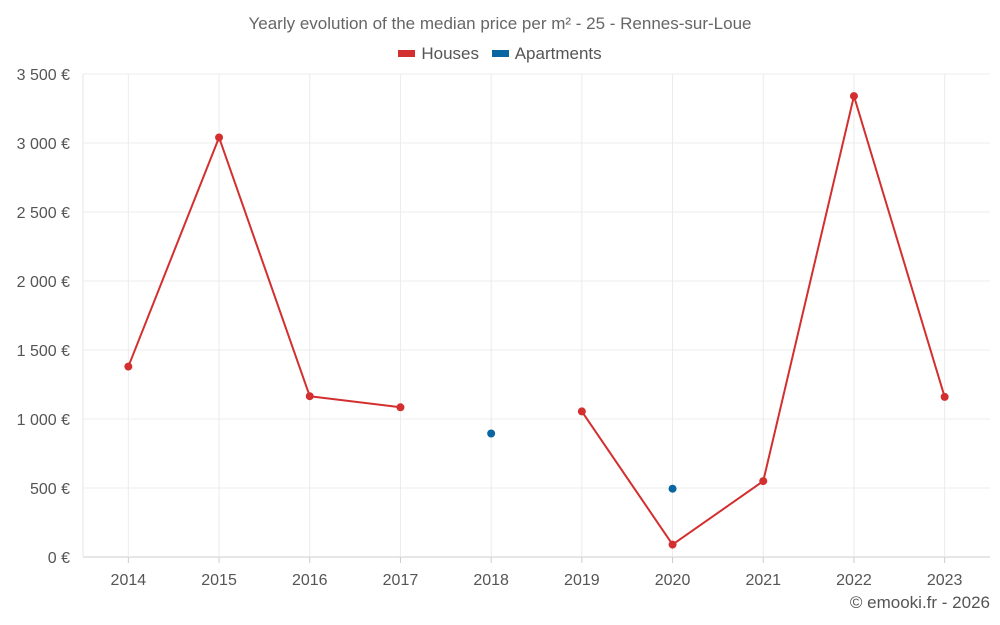 This screenshot has height=625, width=1000. Describe the element at coordinates (945, 580) in the screenshot. I see `x-tick-label: 2023` at that location.